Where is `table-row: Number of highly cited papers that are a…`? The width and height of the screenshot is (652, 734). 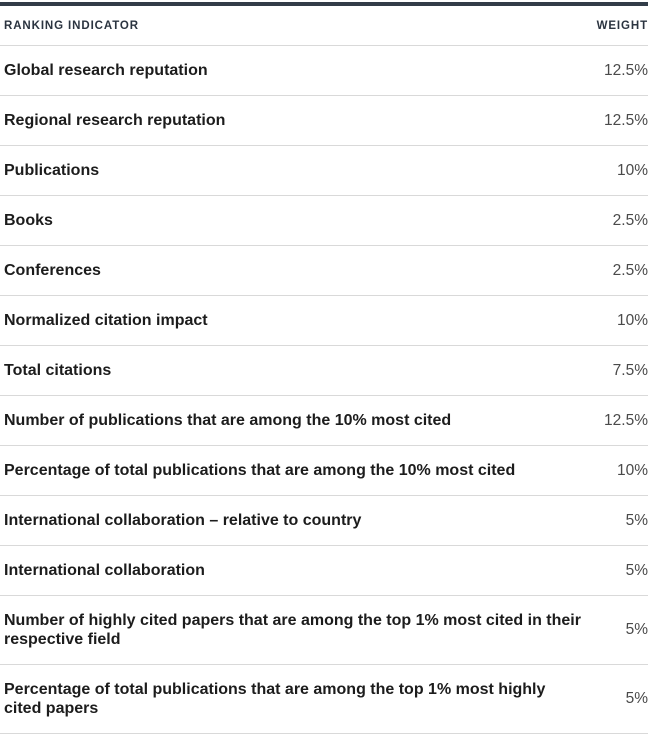 table-row: Number of highly cited papers that are a… is located at coordinates (324, 630).